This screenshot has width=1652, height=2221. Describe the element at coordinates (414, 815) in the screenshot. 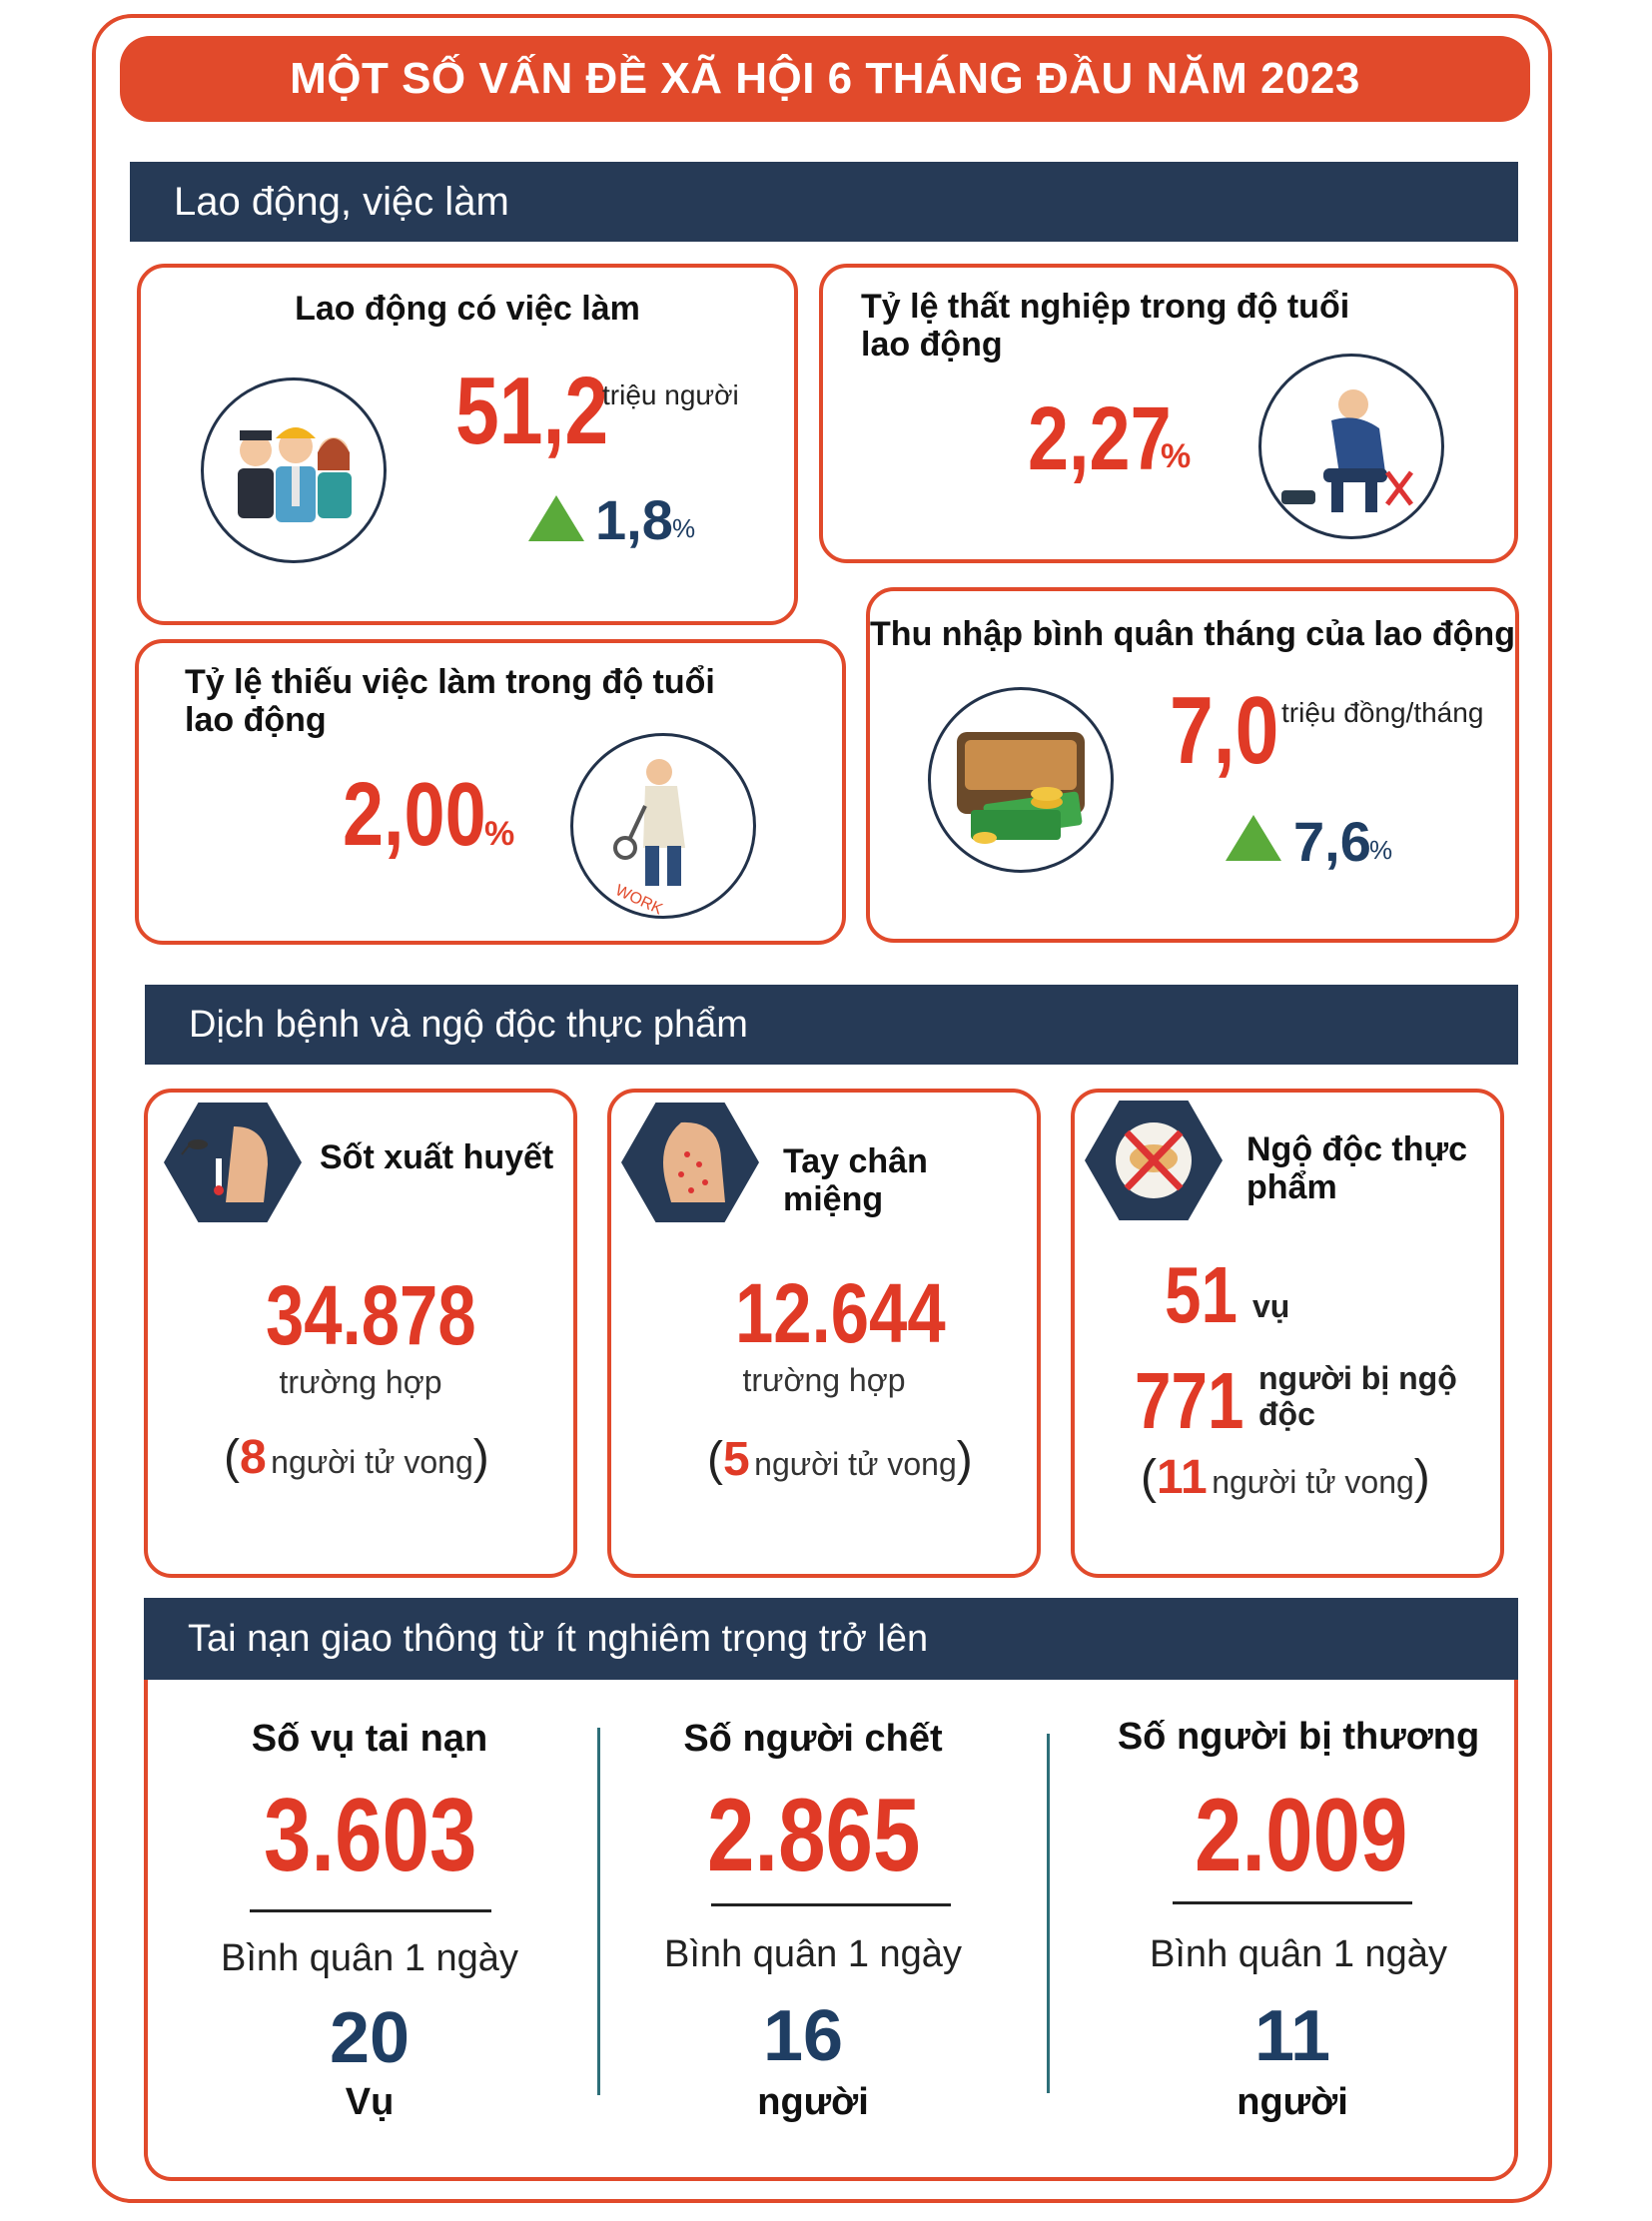

I see `underemployment-value: 2,00` at that location.